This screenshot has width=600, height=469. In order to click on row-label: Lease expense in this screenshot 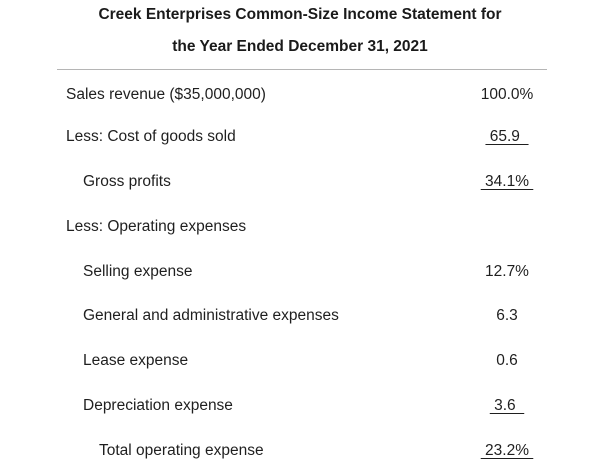, I will do `click(136, 360)`.